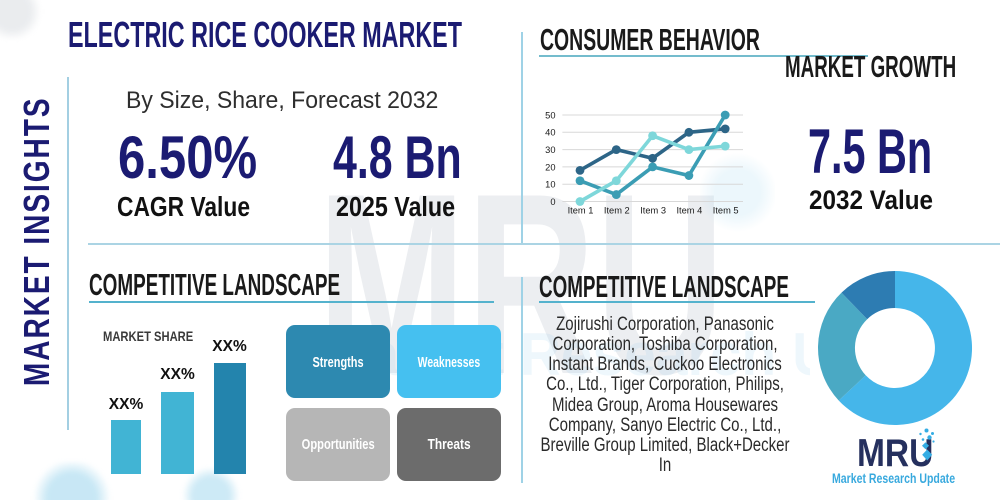 This screenshot has height=500, width=1000. What do you see at coordinates (581, 211) in the screenshot?
I see `svg-text: Item 1` at bounding box center [581, 211].